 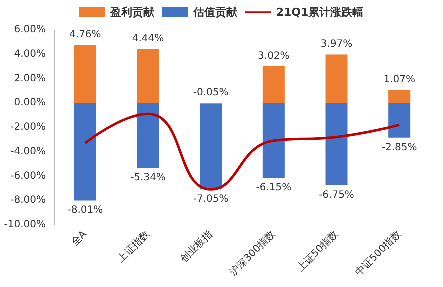 I want to click on data-label: -5.34%, so click(x=148, y=178).